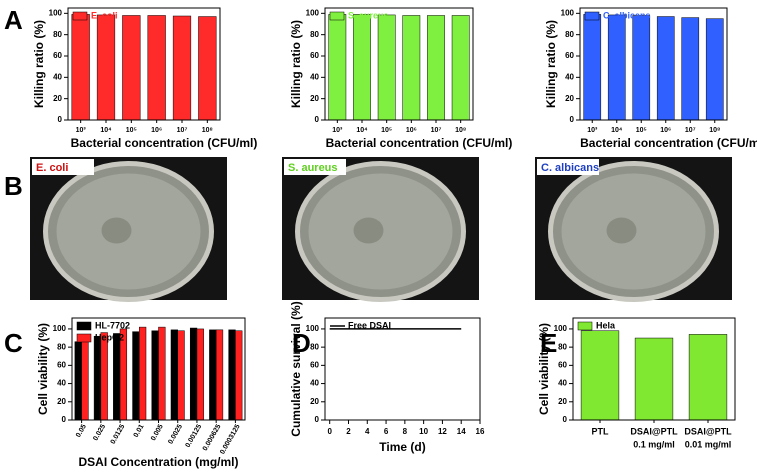  What do you see at coordinates (109, 337) in the screenshot?
I see `legend-label: HepG2` at bounding box center [109, 337].